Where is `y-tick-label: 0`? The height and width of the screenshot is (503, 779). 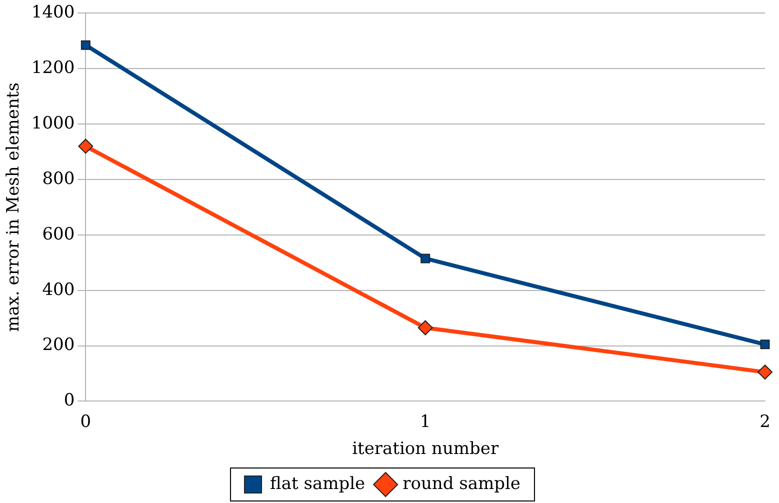
y-tick-label: 0 is located at coordinates (69, 400).